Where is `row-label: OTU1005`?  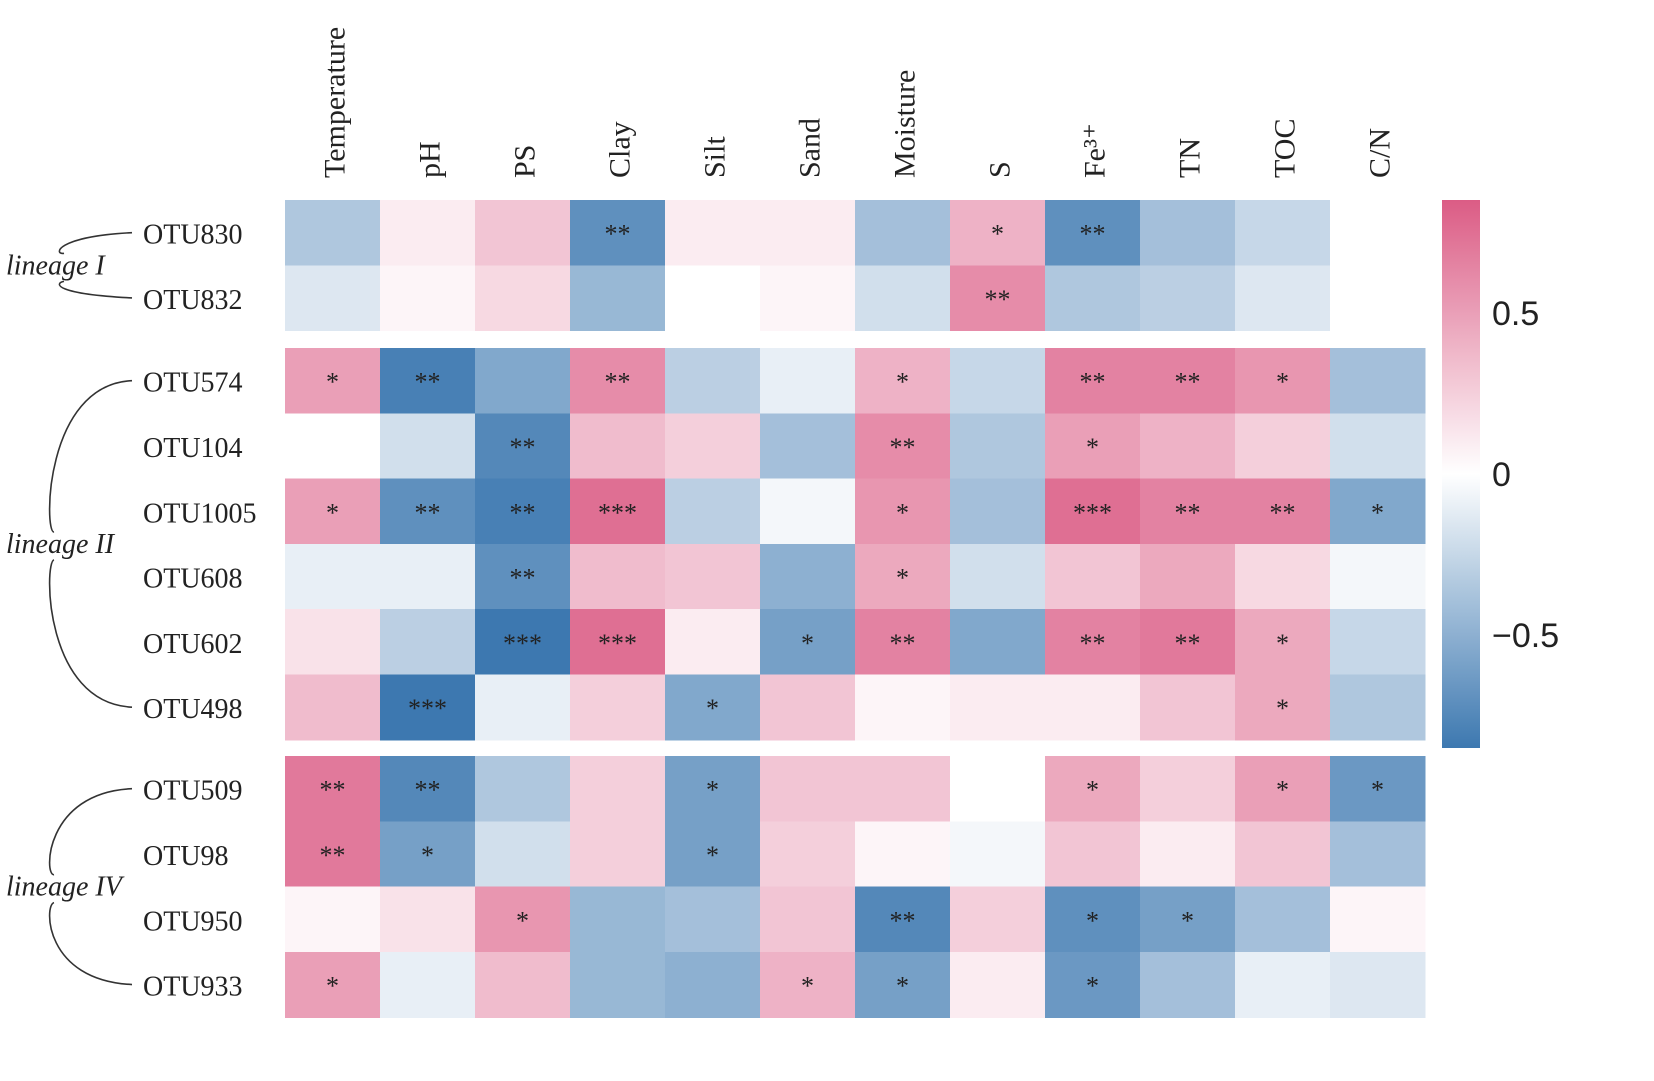
row-label: OTU1005 is located at coordinates (200, 513).